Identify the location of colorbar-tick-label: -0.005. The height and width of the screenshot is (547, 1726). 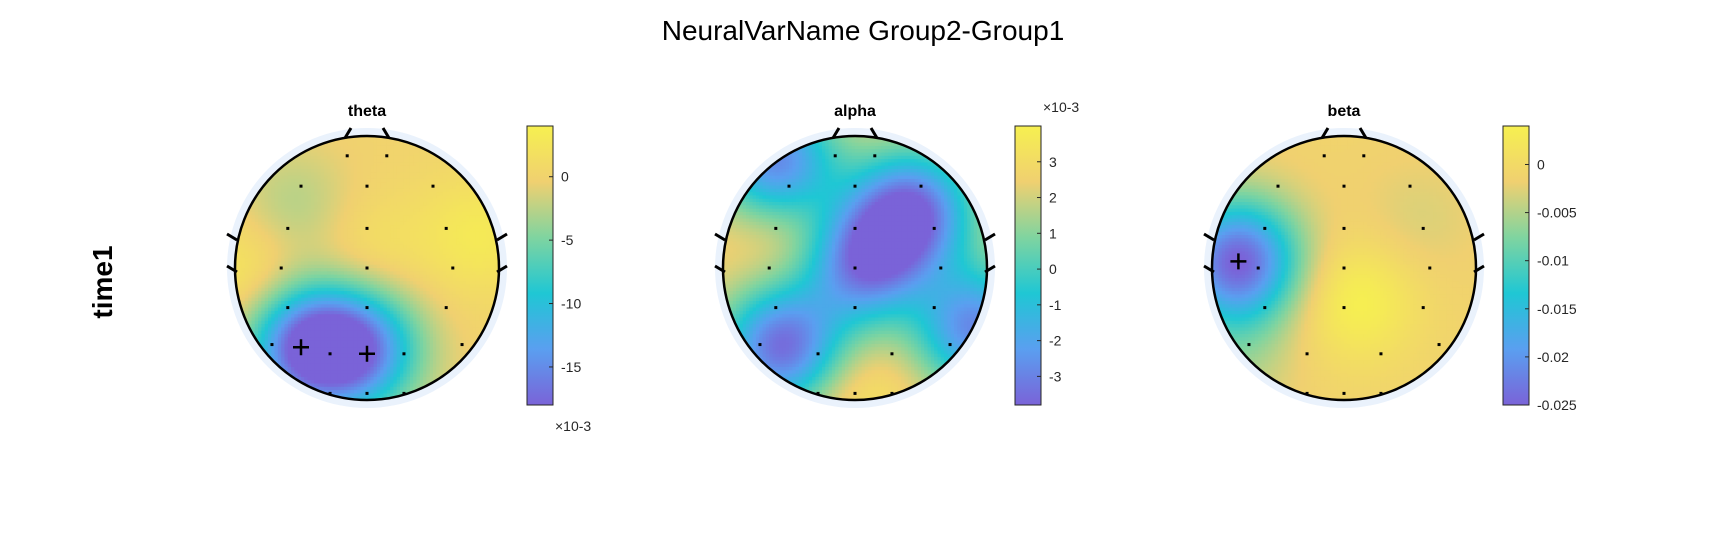
(1557, 213).